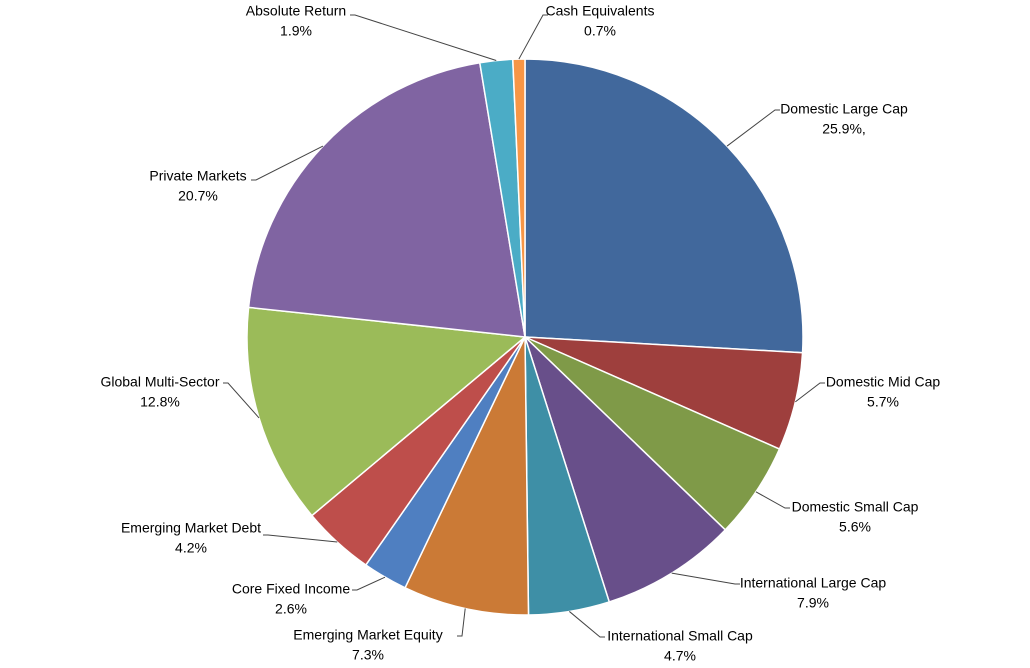  I want to click on category-label: International Large Cap, so click(813, 583).